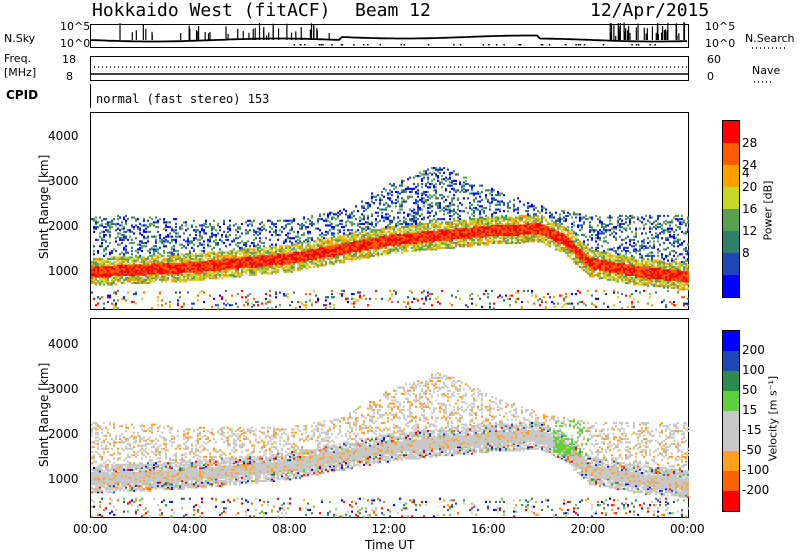 This screenshot has height=554, width=800. I want to click on nsearch-dot, so click(363, 45).